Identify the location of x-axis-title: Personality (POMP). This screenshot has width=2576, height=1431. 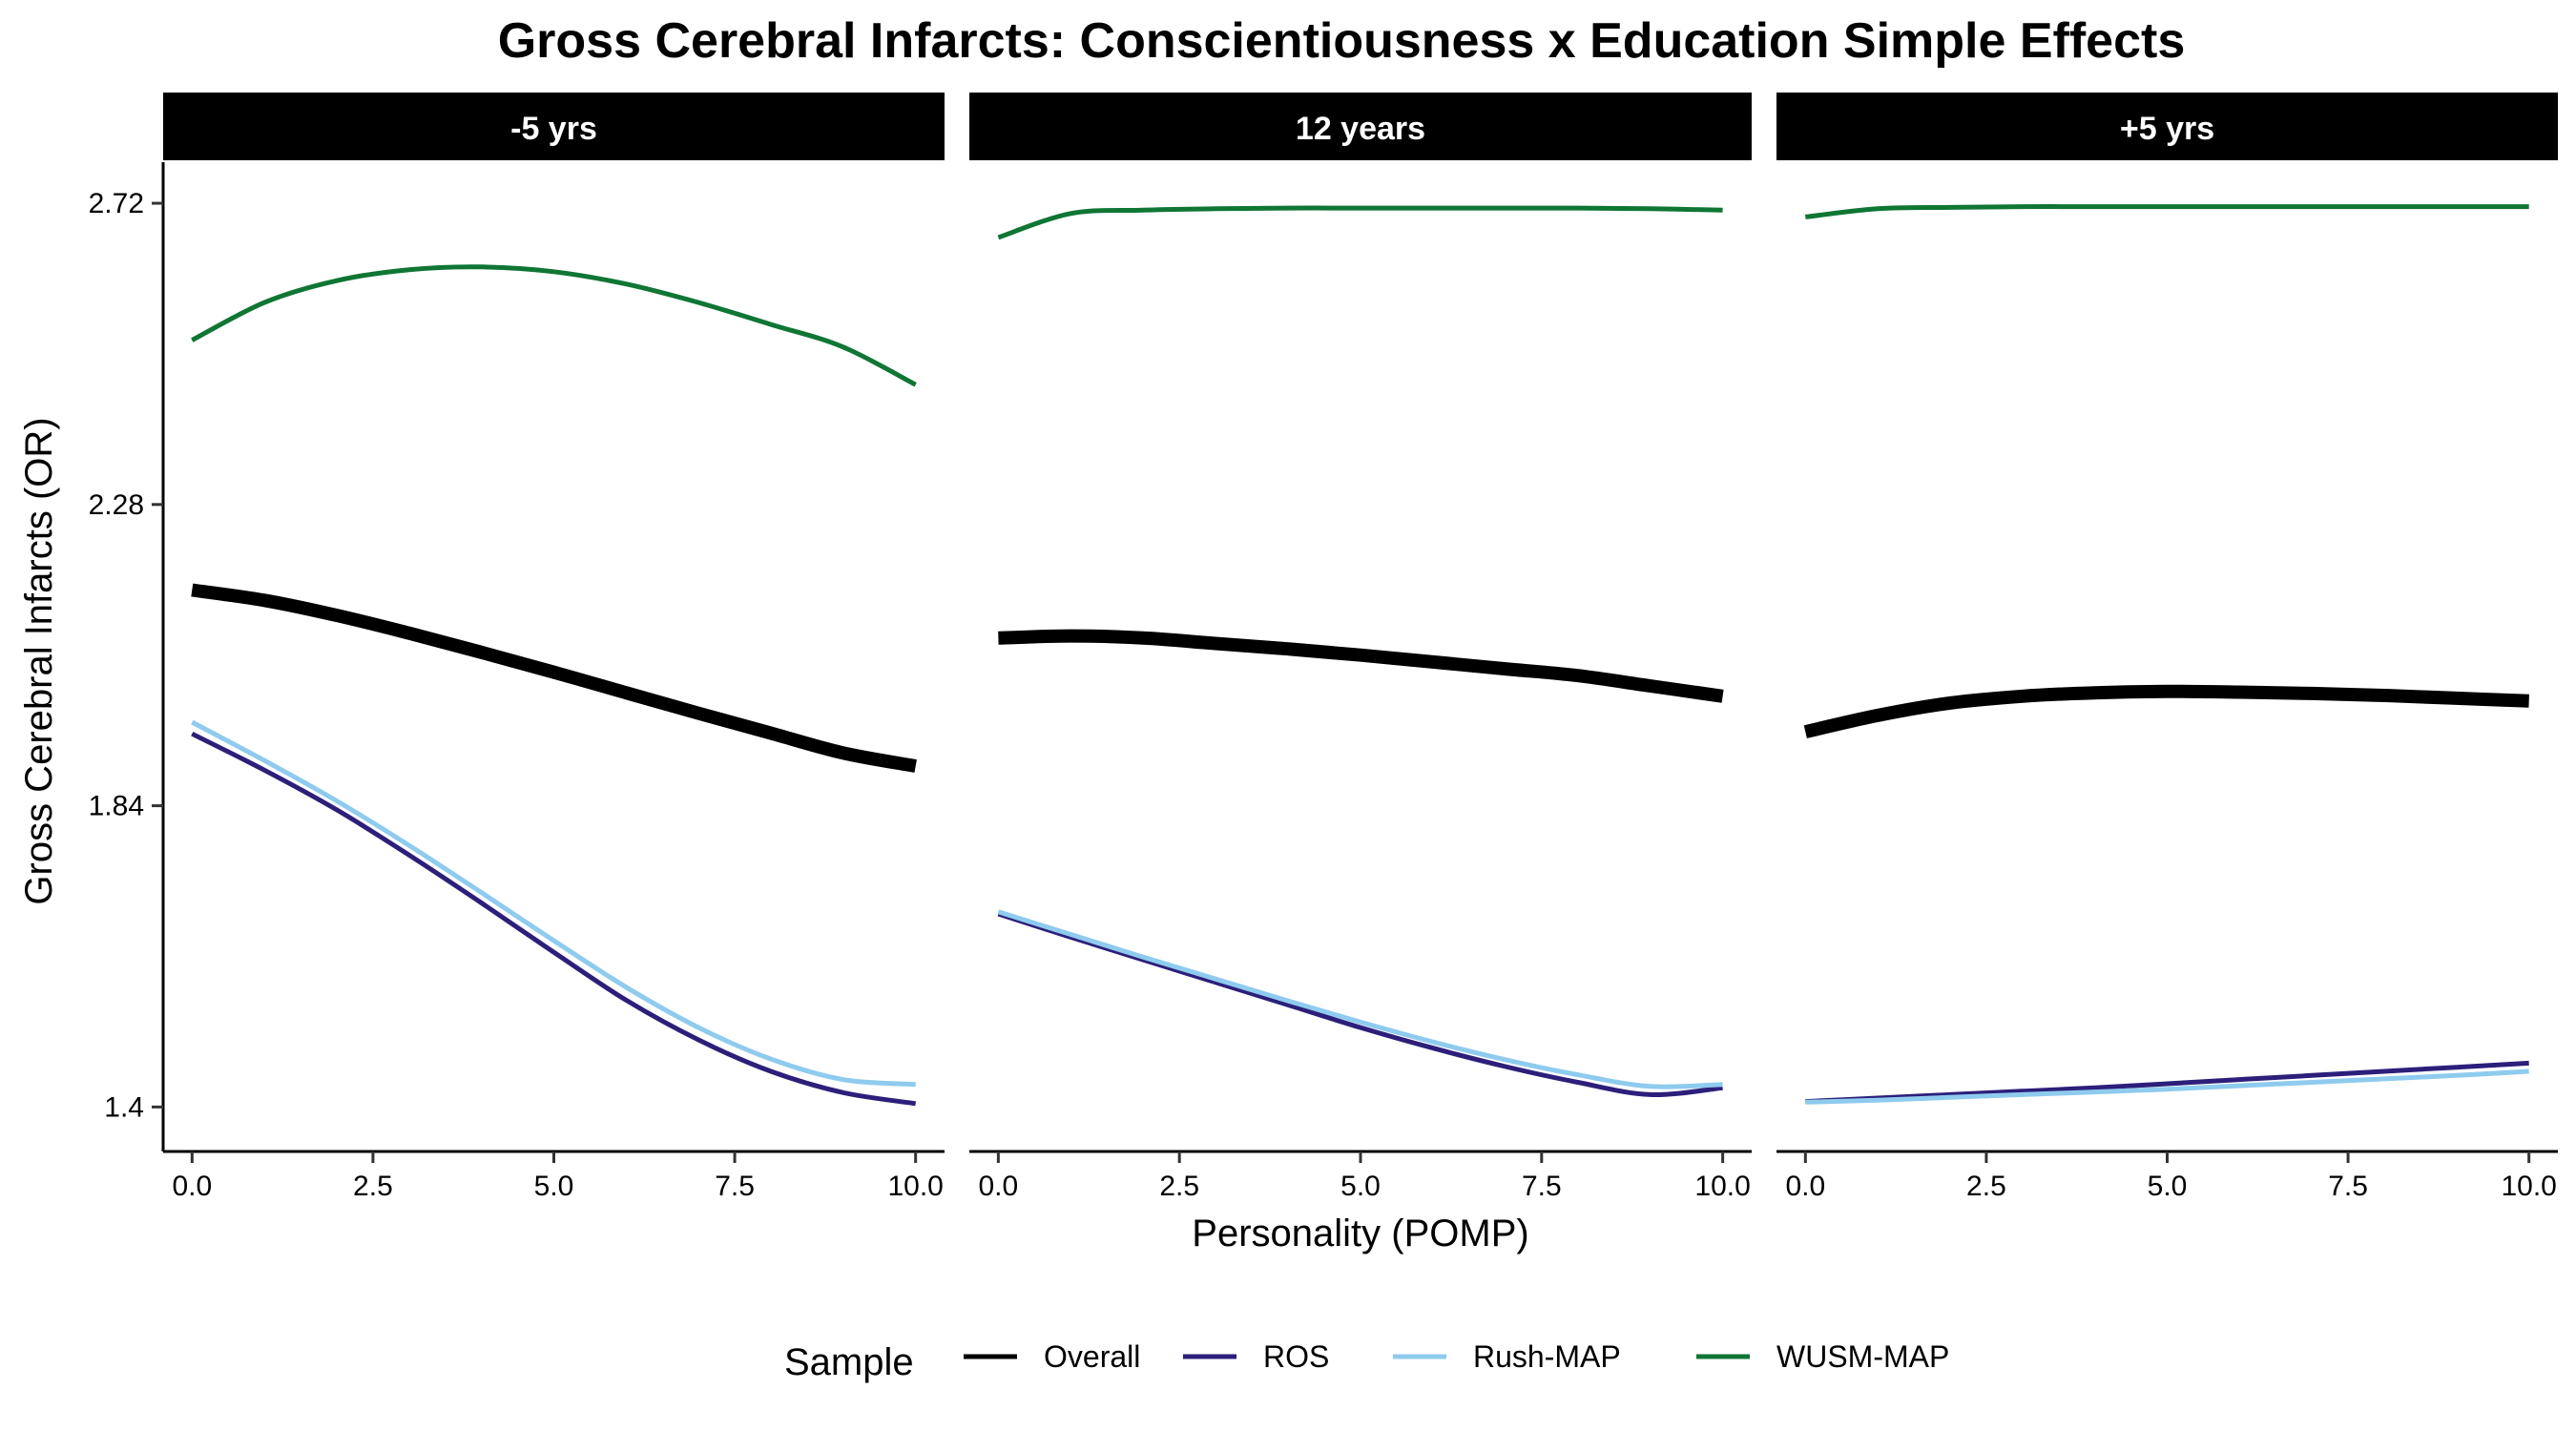
(1360, 1234).